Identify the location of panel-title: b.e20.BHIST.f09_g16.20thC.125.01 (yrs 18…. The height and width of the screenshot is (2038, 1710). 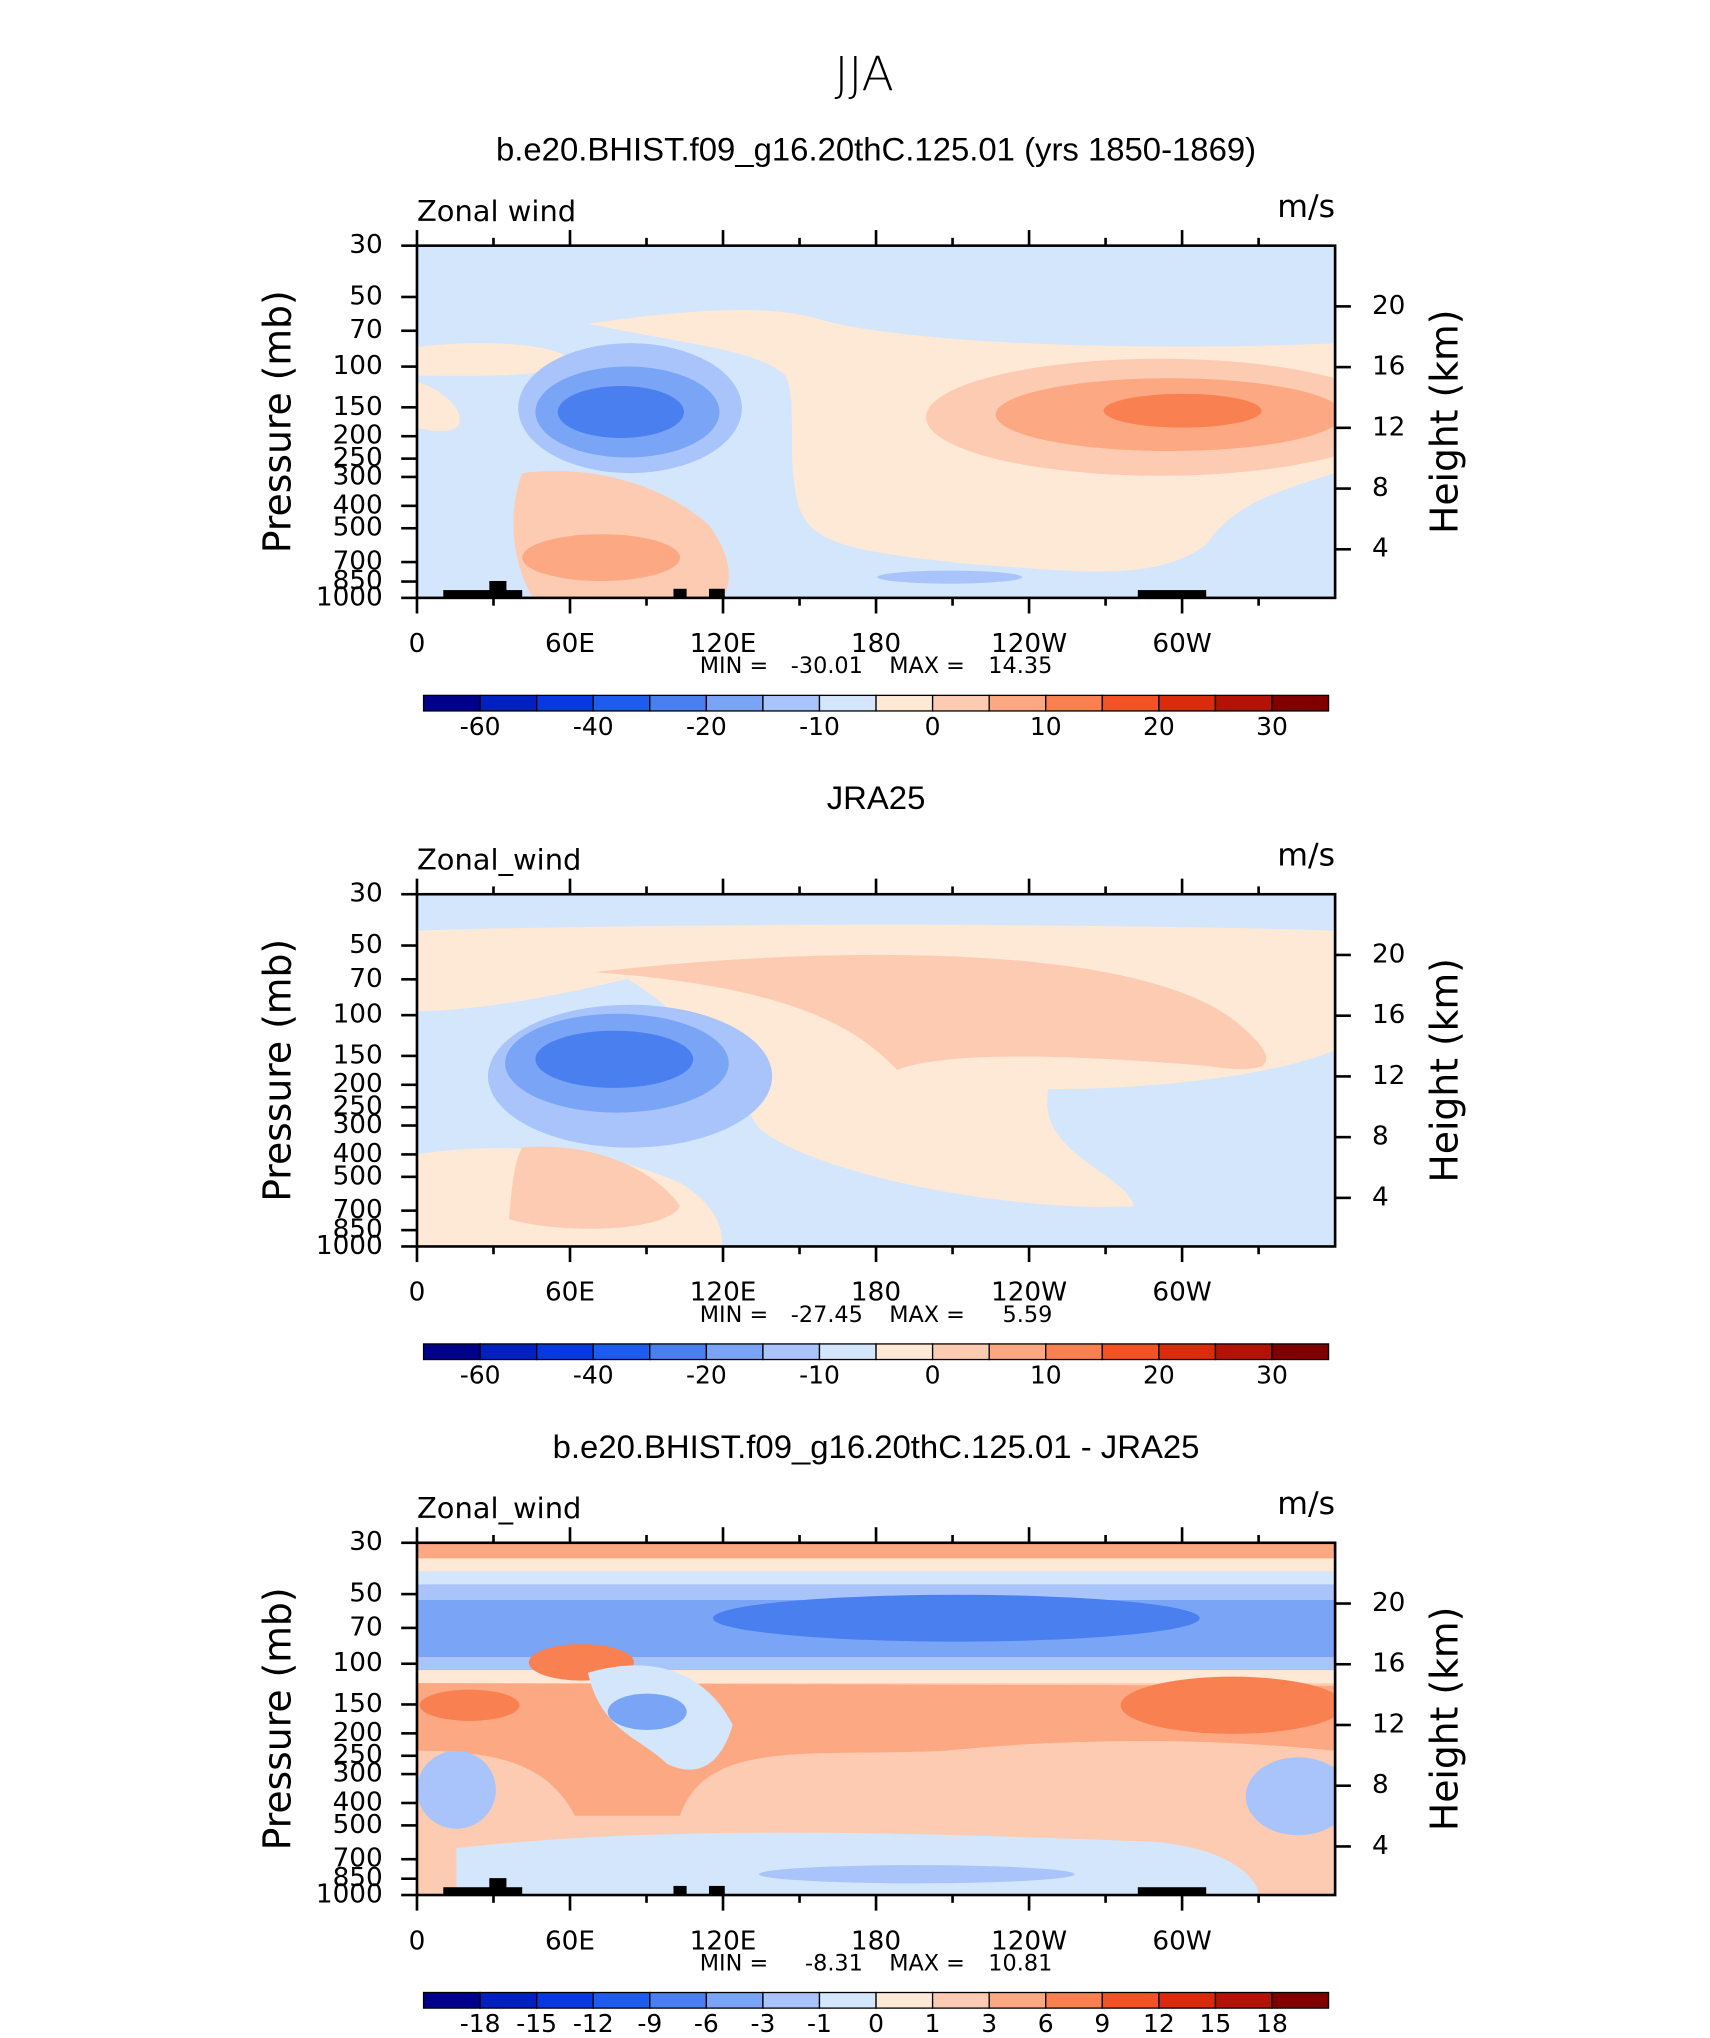
(876, 149).